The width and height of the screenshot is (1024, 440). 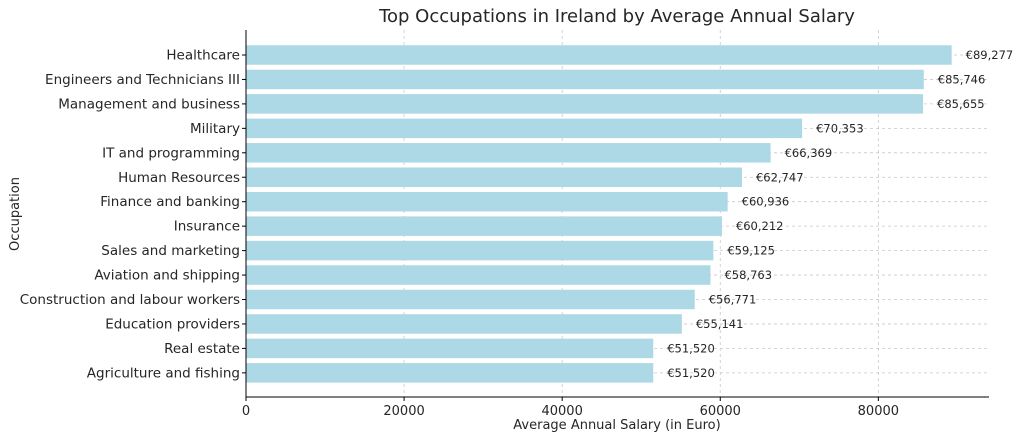 I want to click on category-label: Sales and marketing, so click(x=170, y=251).